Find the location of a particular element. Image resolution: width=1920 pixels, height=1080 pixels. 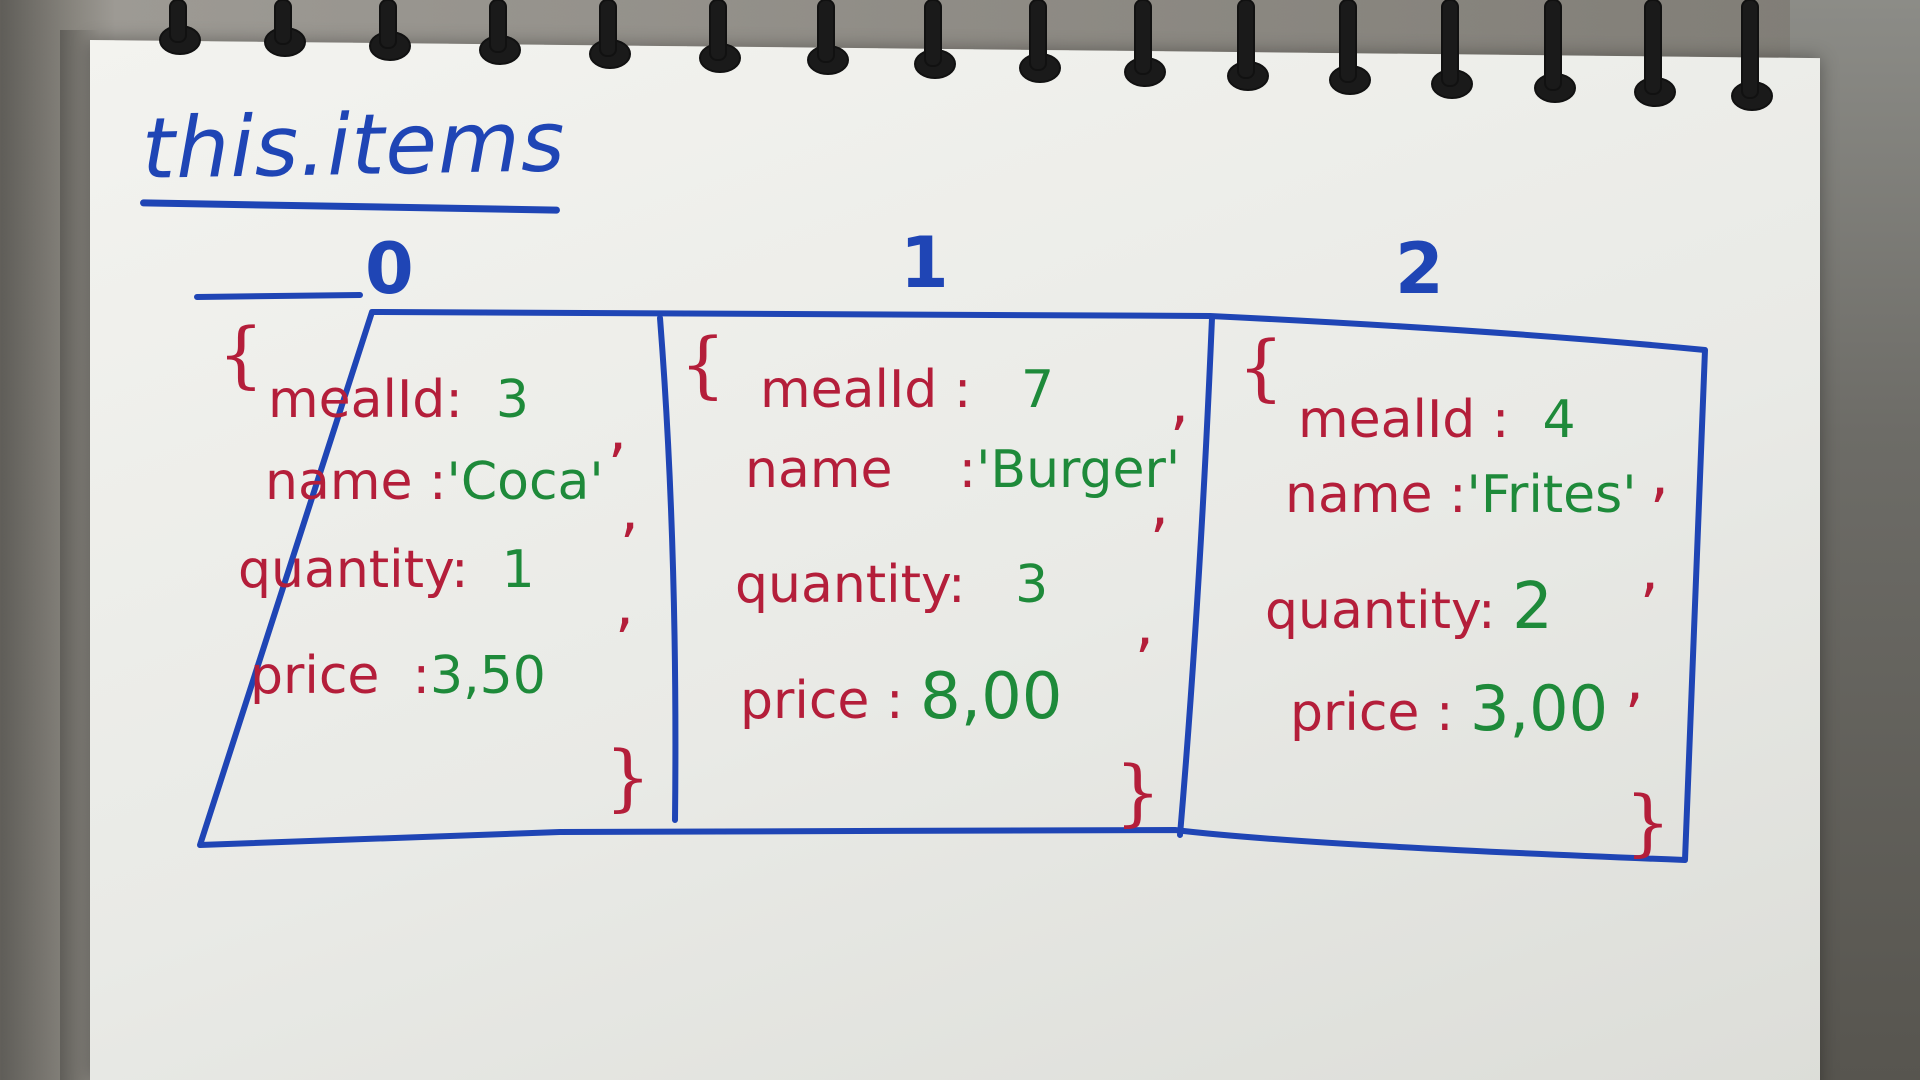

page-title: this.items is located at coordinates (354, 145).